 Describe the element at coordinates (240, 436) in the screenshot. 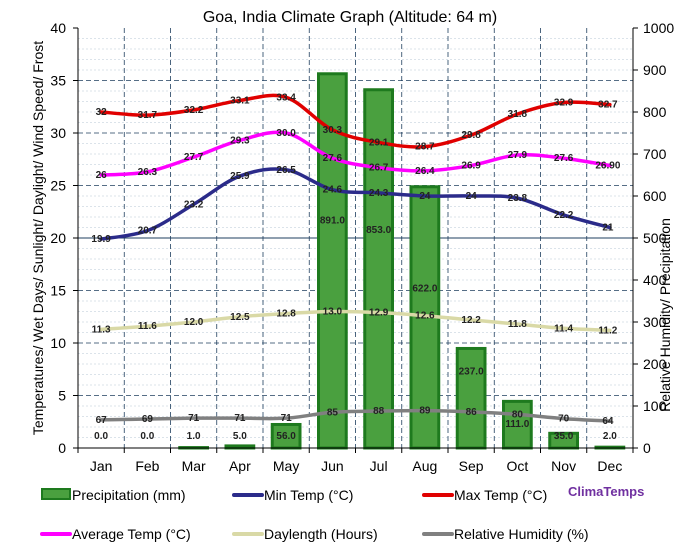

I see `precipitation-data-label: 5.0` at that location.